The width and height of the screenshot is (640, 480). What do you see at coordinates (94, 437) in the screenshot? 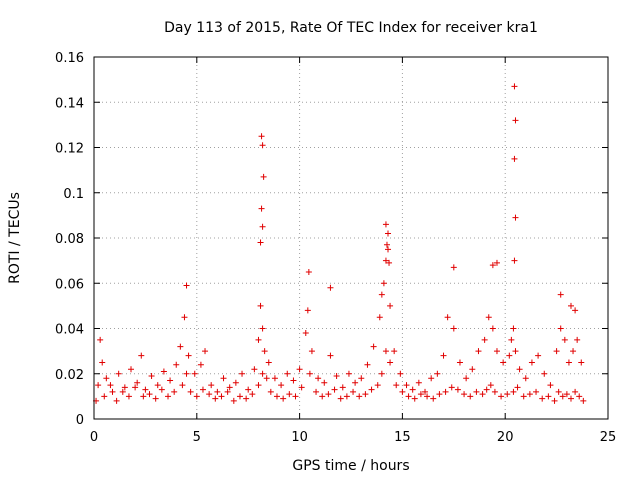
I see `x-tick-label: 0` at bounding box center [94, 437].